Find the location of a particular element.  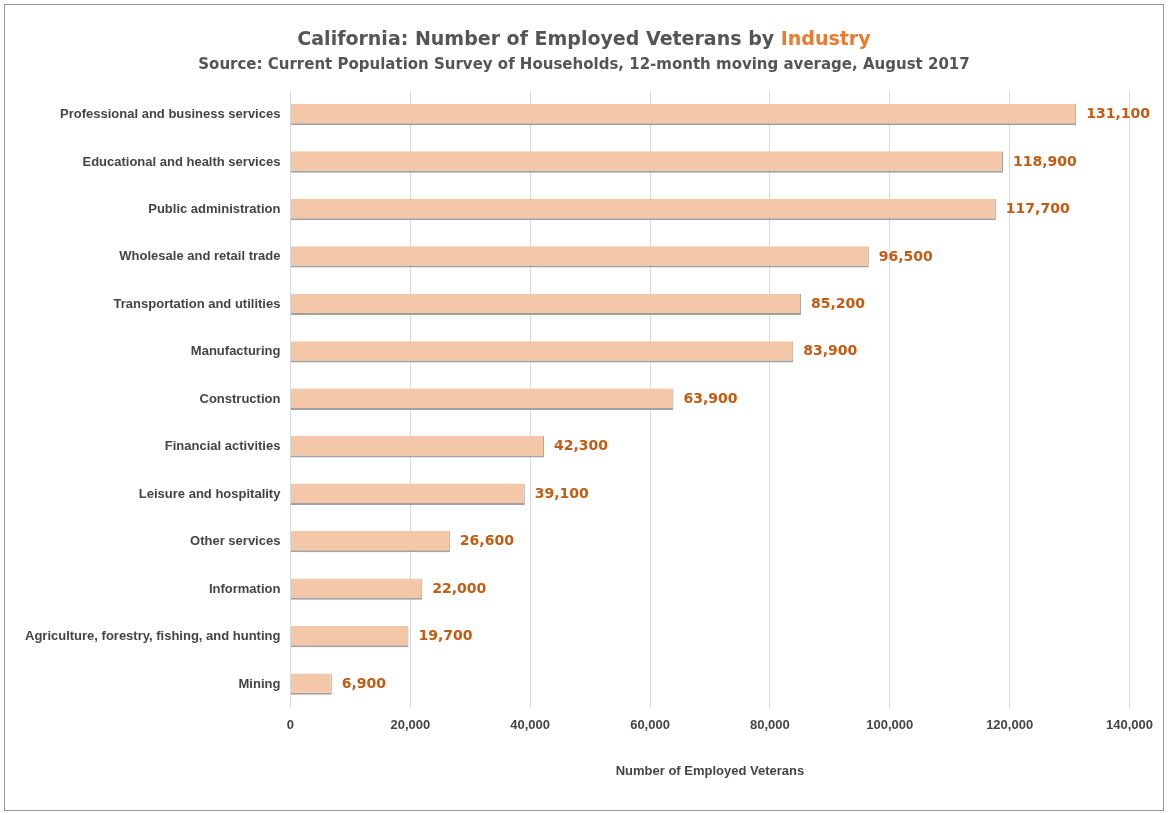

x-tick-label: 100,000 is located at coordinates (890, 725).